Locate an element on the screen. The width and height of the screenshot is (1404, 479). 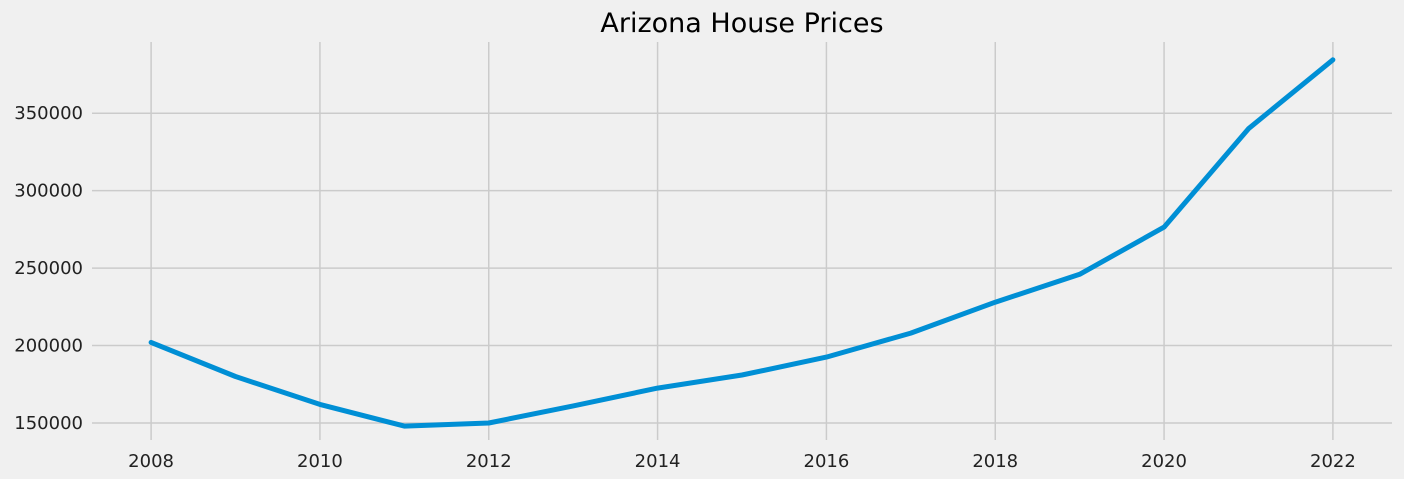
y-tick-label: 300000 is located at coordinates (48, 191).